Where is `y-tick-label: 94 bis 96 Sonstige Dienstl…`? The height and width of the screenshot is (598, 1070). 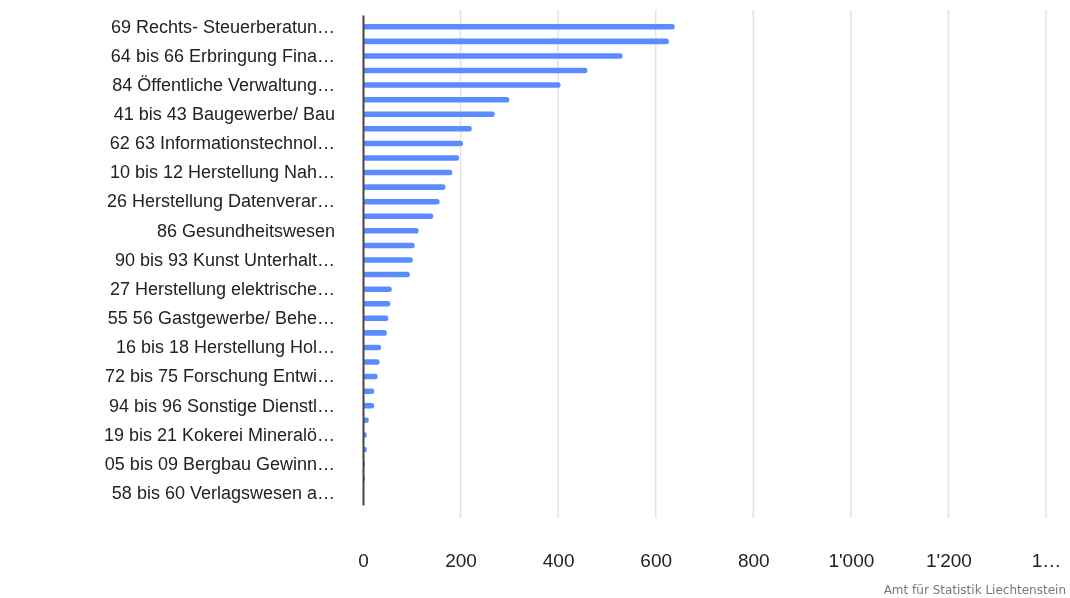
y-tick-label: 94 bis 96 Sonstige Dienstl… is located at coordinates (221, 405).